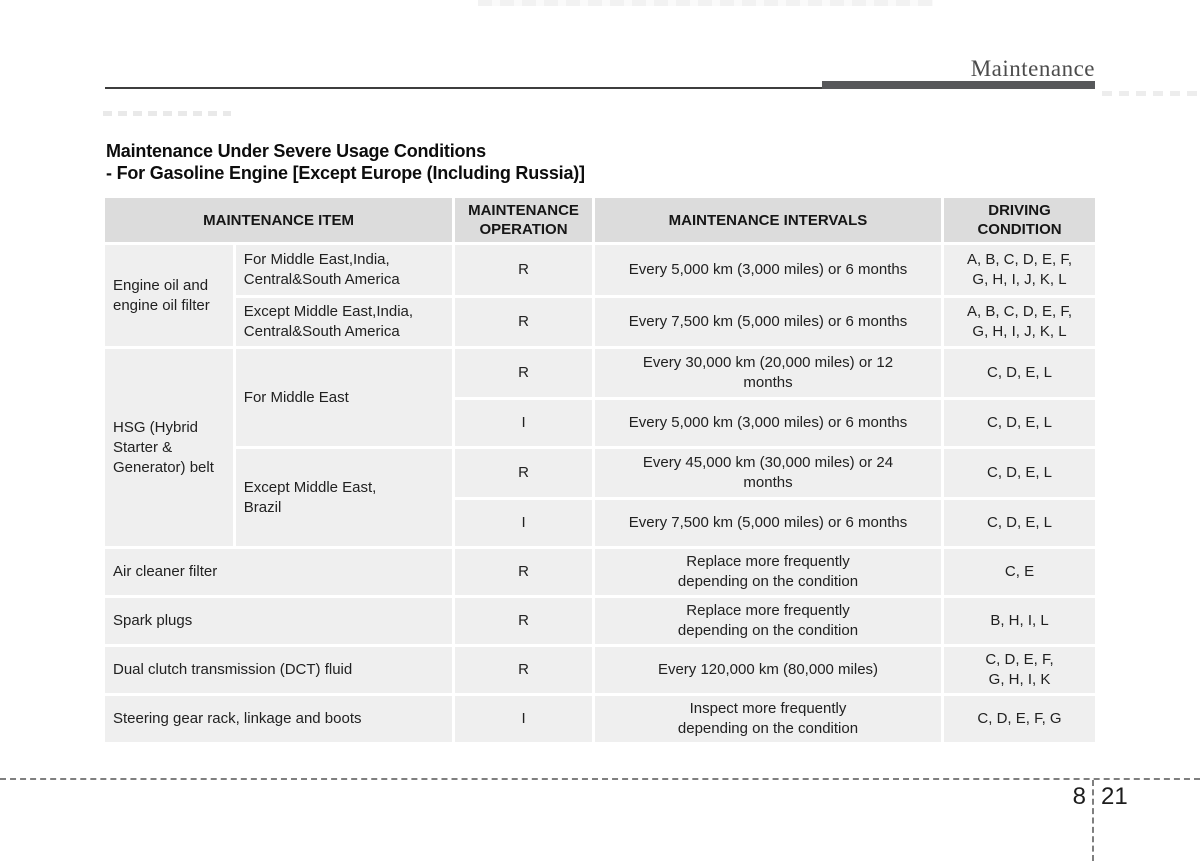  I want to click on cell-region: Except Middle East, Brazil, so click(344, 497).